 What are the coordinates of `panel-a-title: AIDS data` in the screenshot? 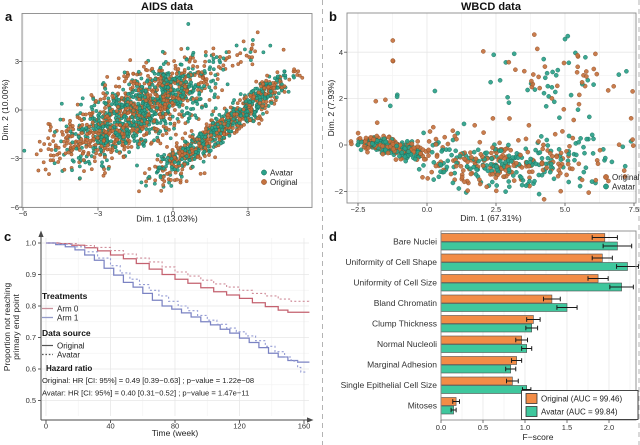 It's located at (167, 7).